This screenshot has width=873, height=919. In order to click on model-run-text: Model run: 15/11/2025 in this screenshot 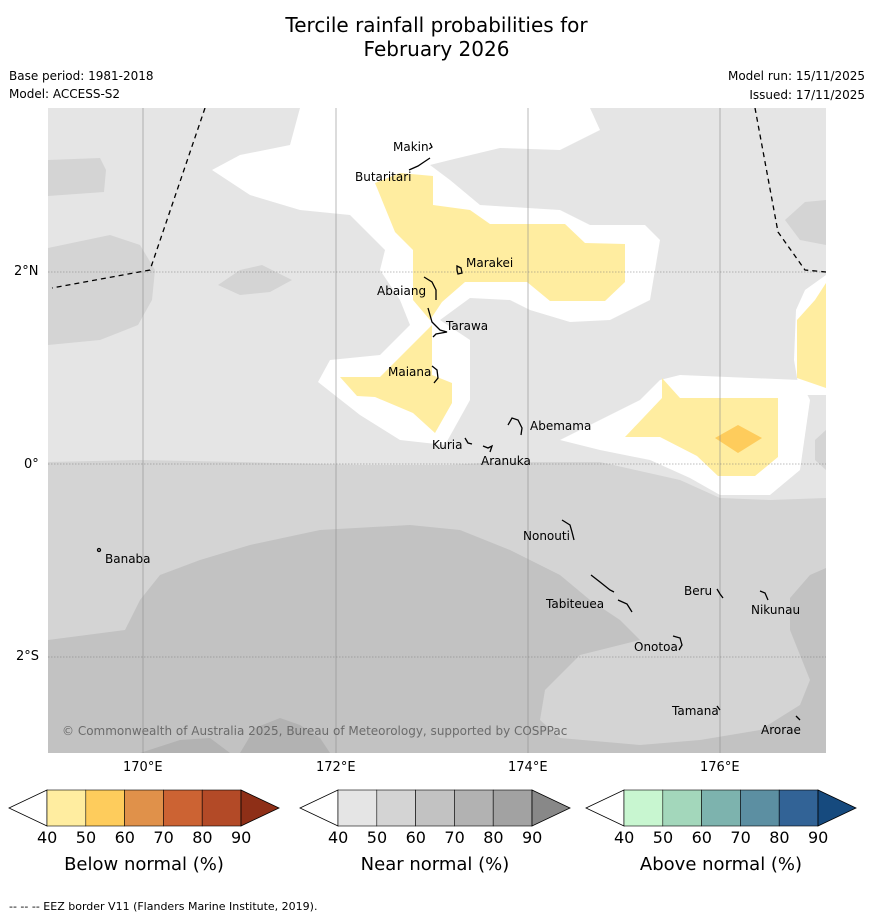, I will do `click(796, 76)`.